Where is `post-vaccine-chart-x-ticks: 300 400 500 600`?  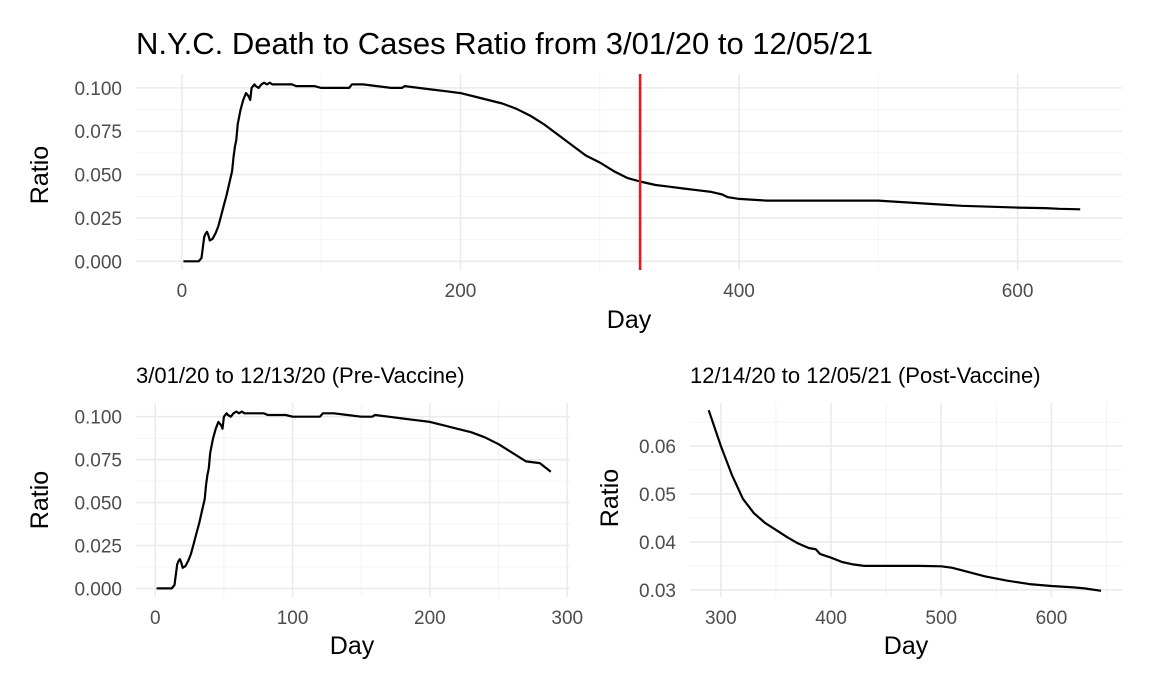 post-vaccine-chart-x-ticks: 300 400 500 600 is located at coordinates (886, 618).